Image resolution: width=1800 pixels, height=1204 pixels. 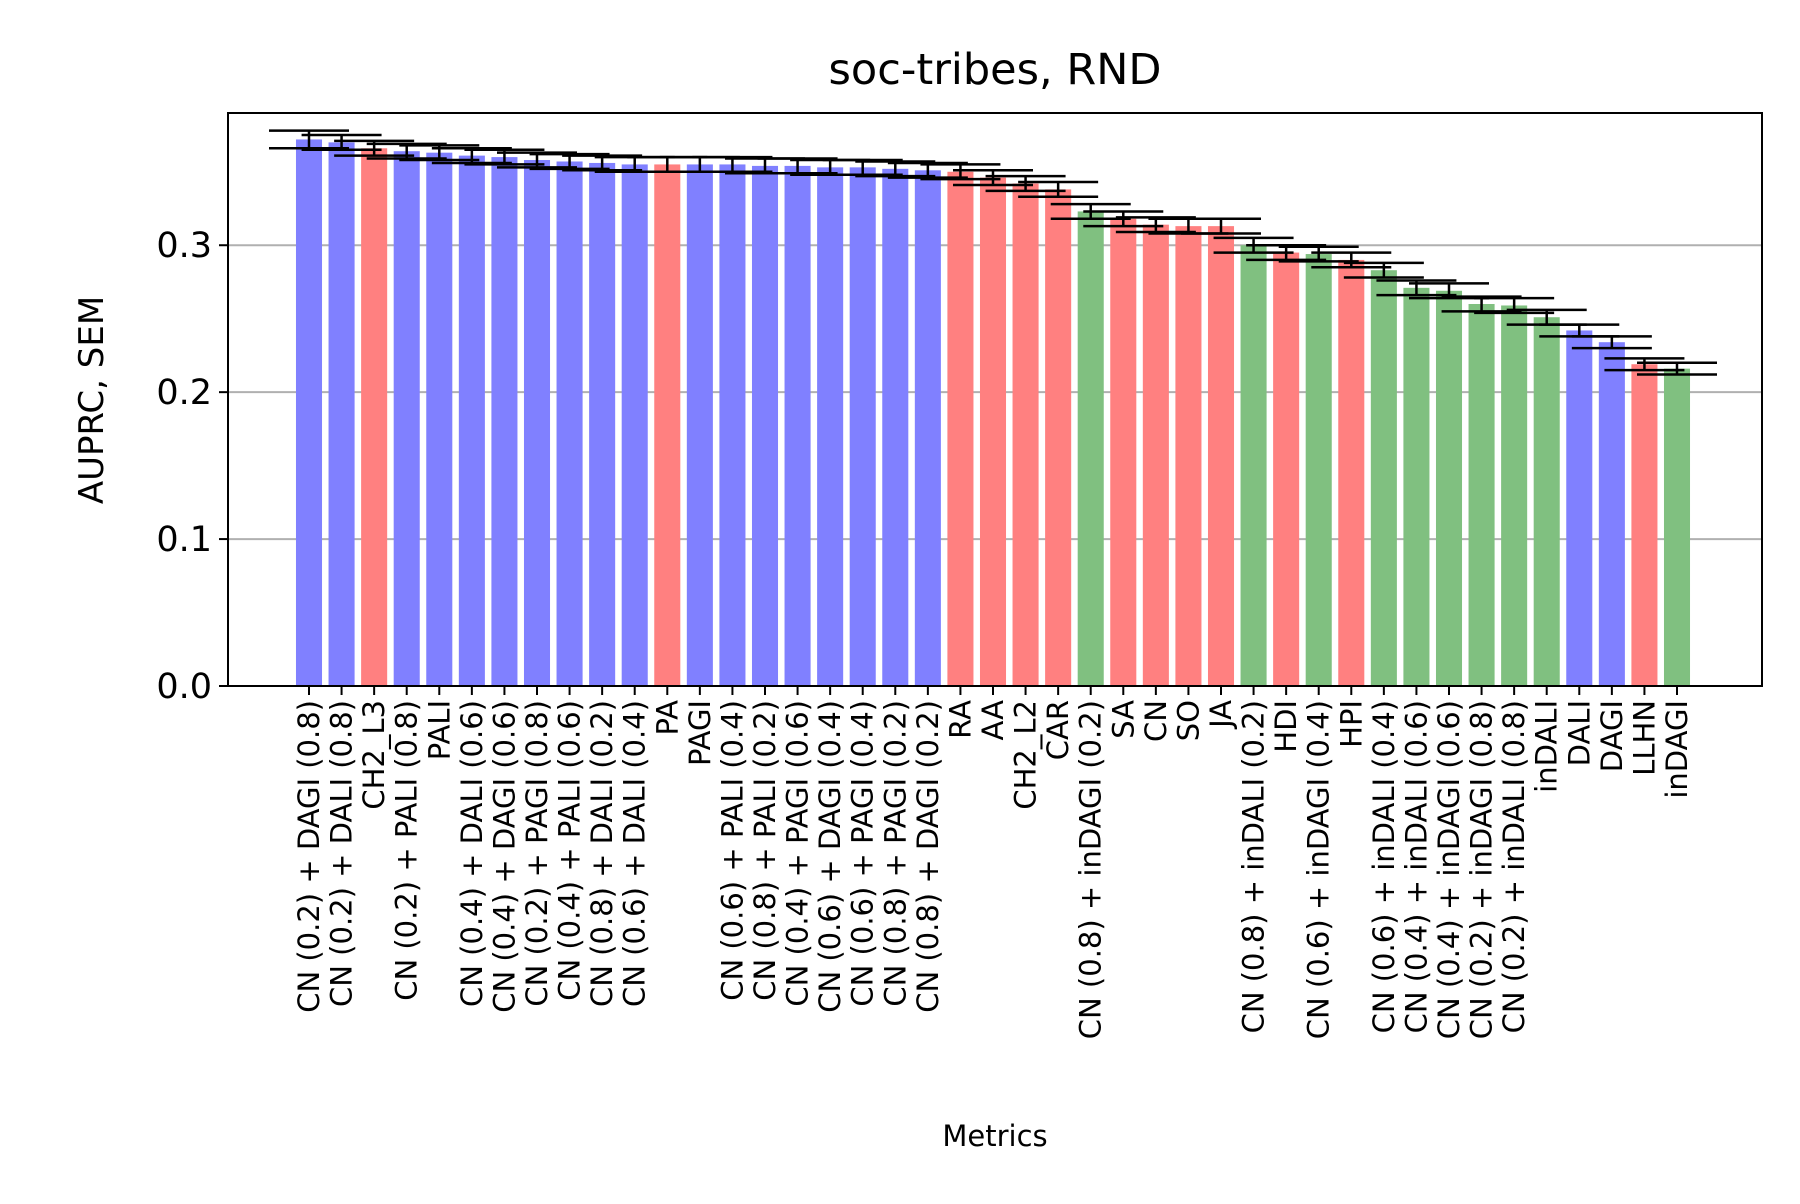 What do you see at coordinates (1319, 869) in the screenshot?
I see `x-tick-label: CN (0.6) + inDAGI (0.4)` at bounding box center [1319, 869].